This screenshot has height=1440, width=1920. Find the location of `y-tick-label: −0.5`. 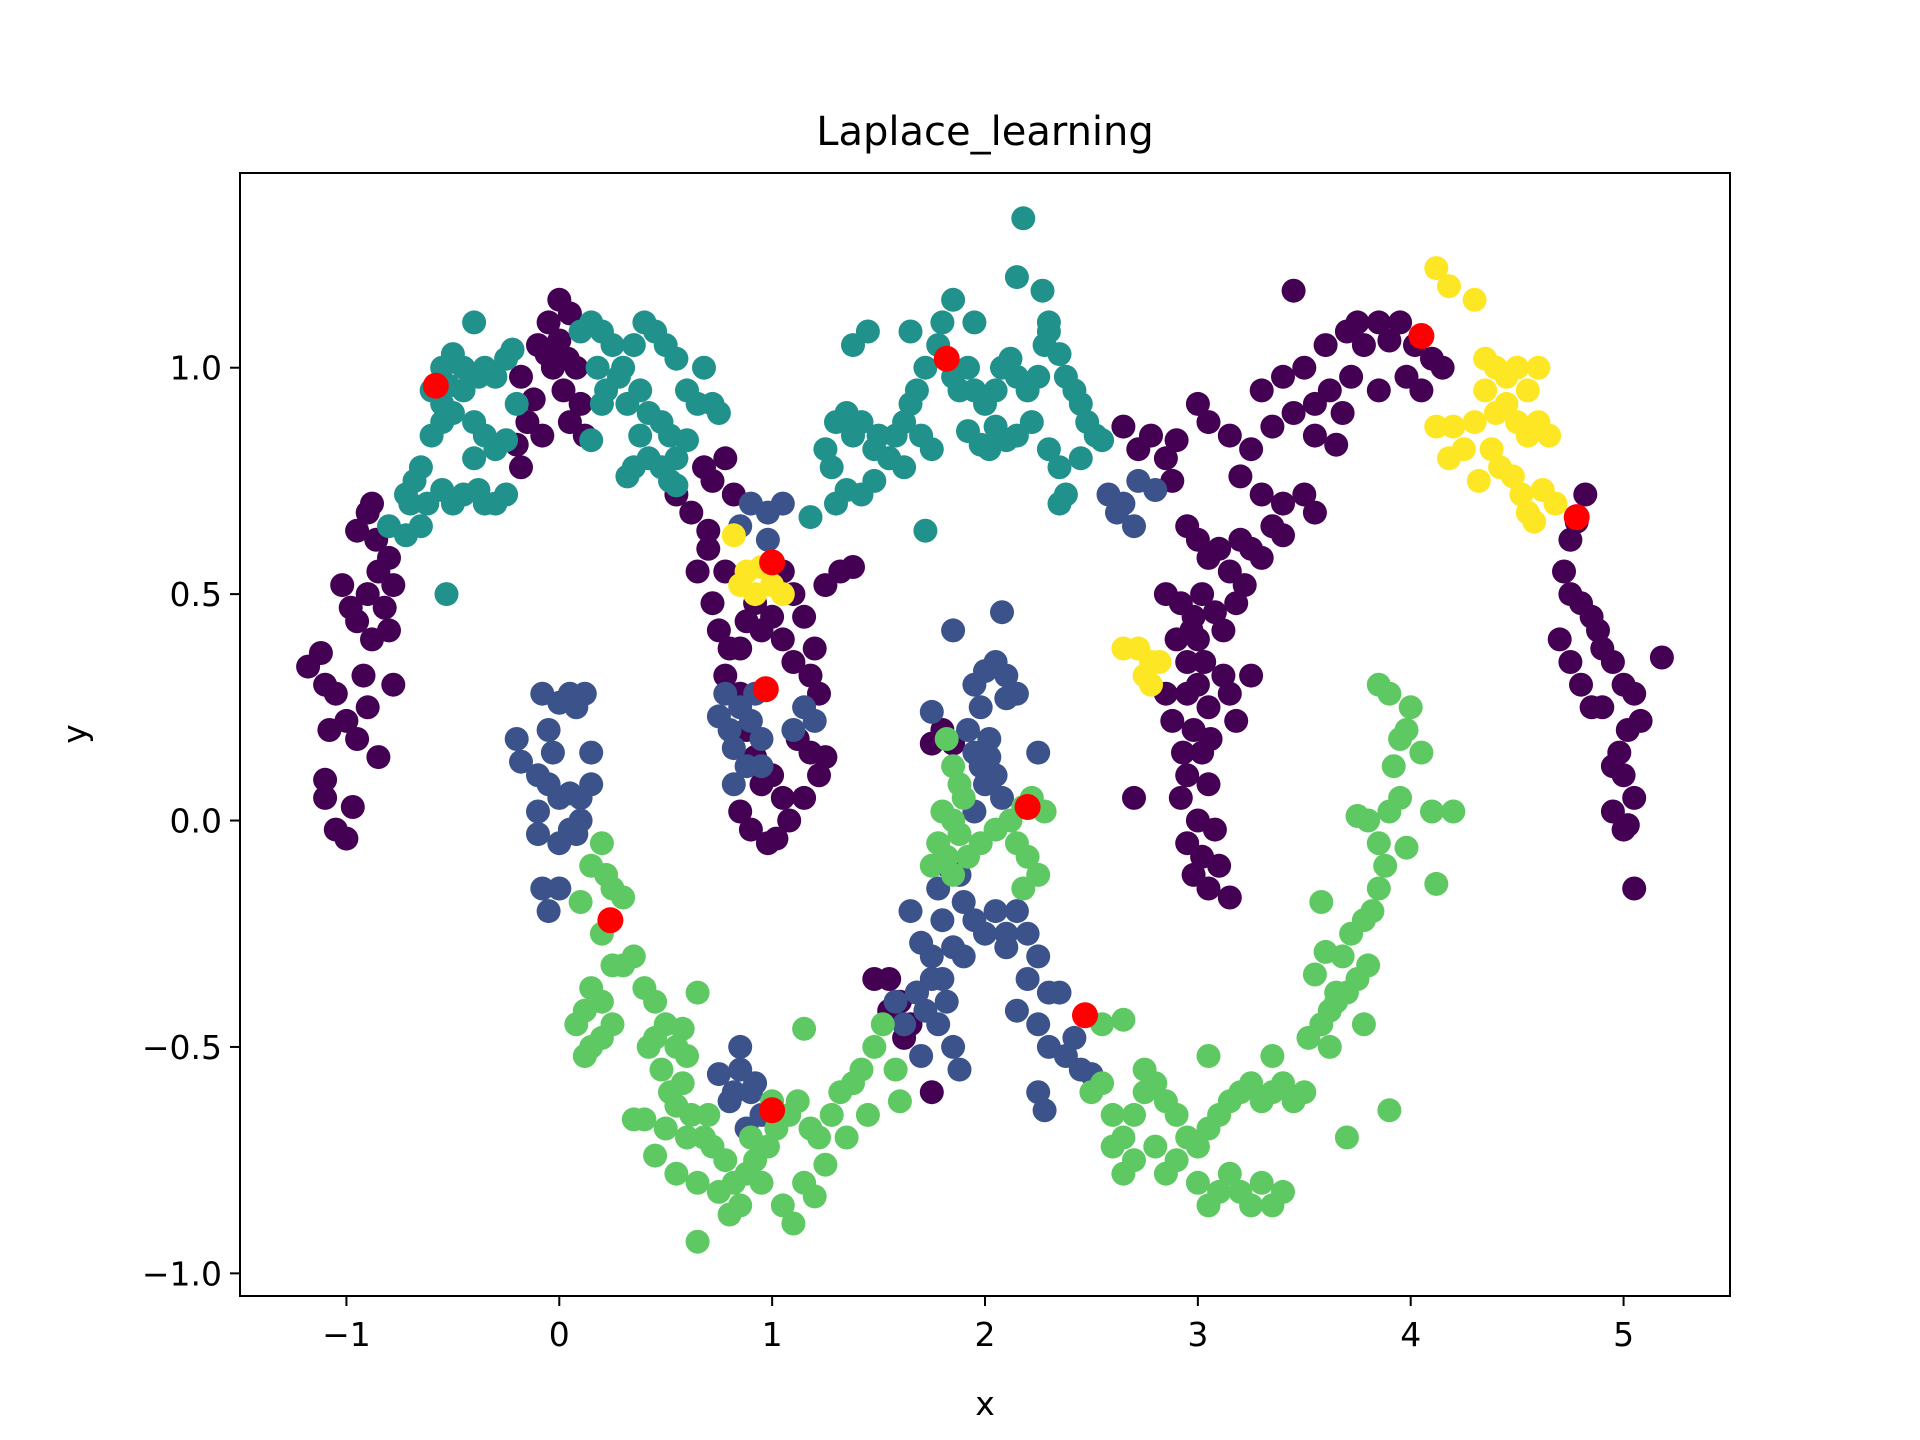

y-tick-label: −0.5 is located at coordinates (182, 1047).